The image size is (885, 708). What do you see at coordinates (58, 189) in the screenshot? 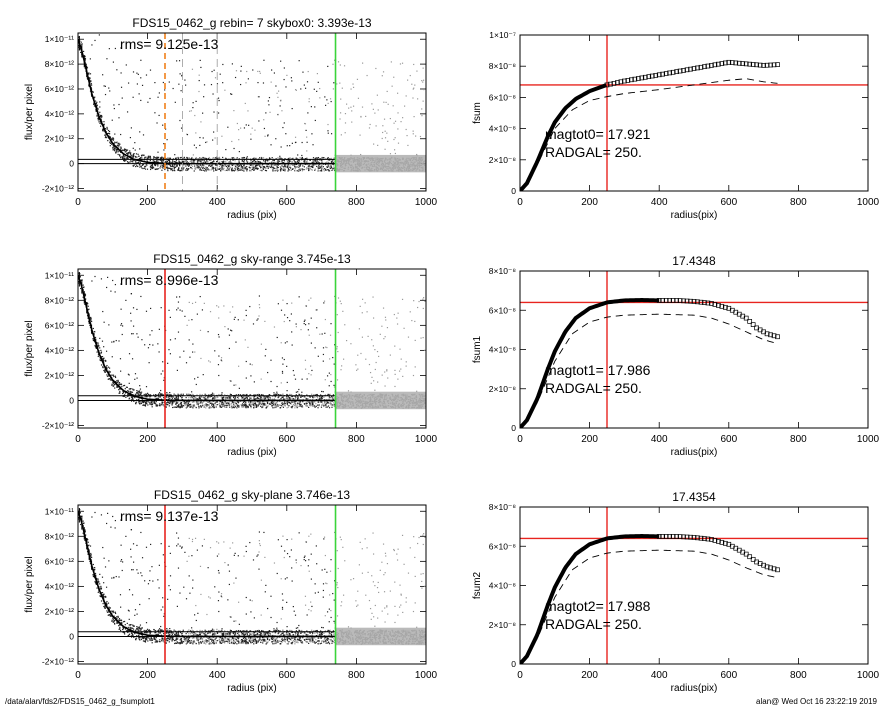
I see `y-tick-label: -2×10⁻¹²` at bounding box center [58, 189].